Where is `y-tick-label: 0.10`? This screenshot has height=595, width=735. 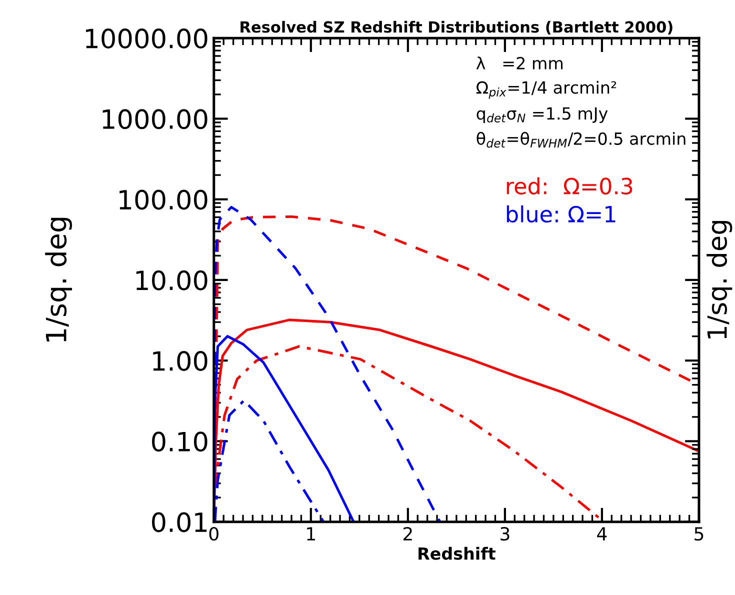
y-tick-label: 0.10 is located at coordinates (180, 442).